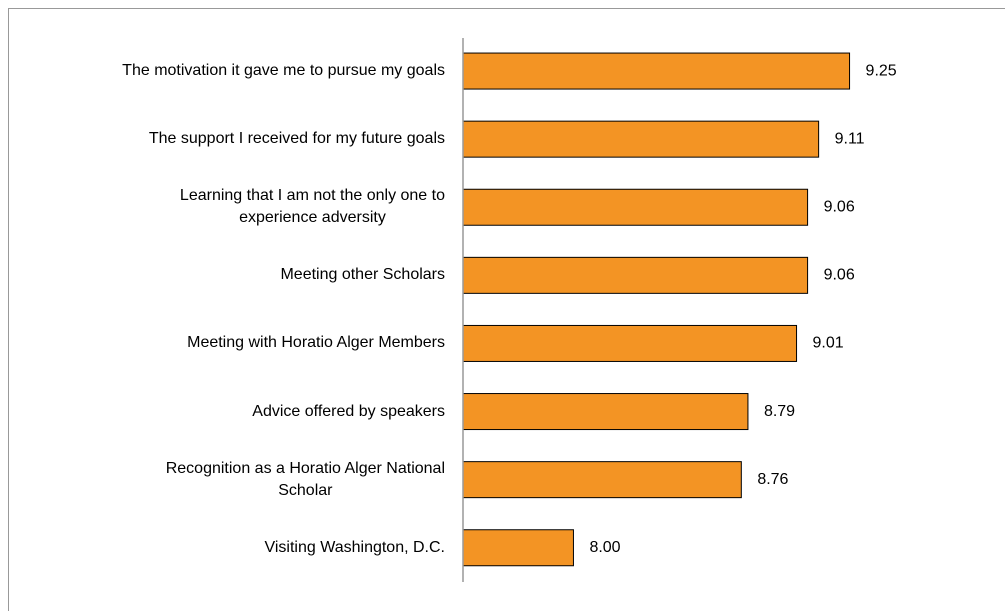 This screenshot has width=1005, height=611. What do you see at coordinates (828, 343) in the screenshot?
I see `value-label: 9.01` at bounding box center [828, 343].